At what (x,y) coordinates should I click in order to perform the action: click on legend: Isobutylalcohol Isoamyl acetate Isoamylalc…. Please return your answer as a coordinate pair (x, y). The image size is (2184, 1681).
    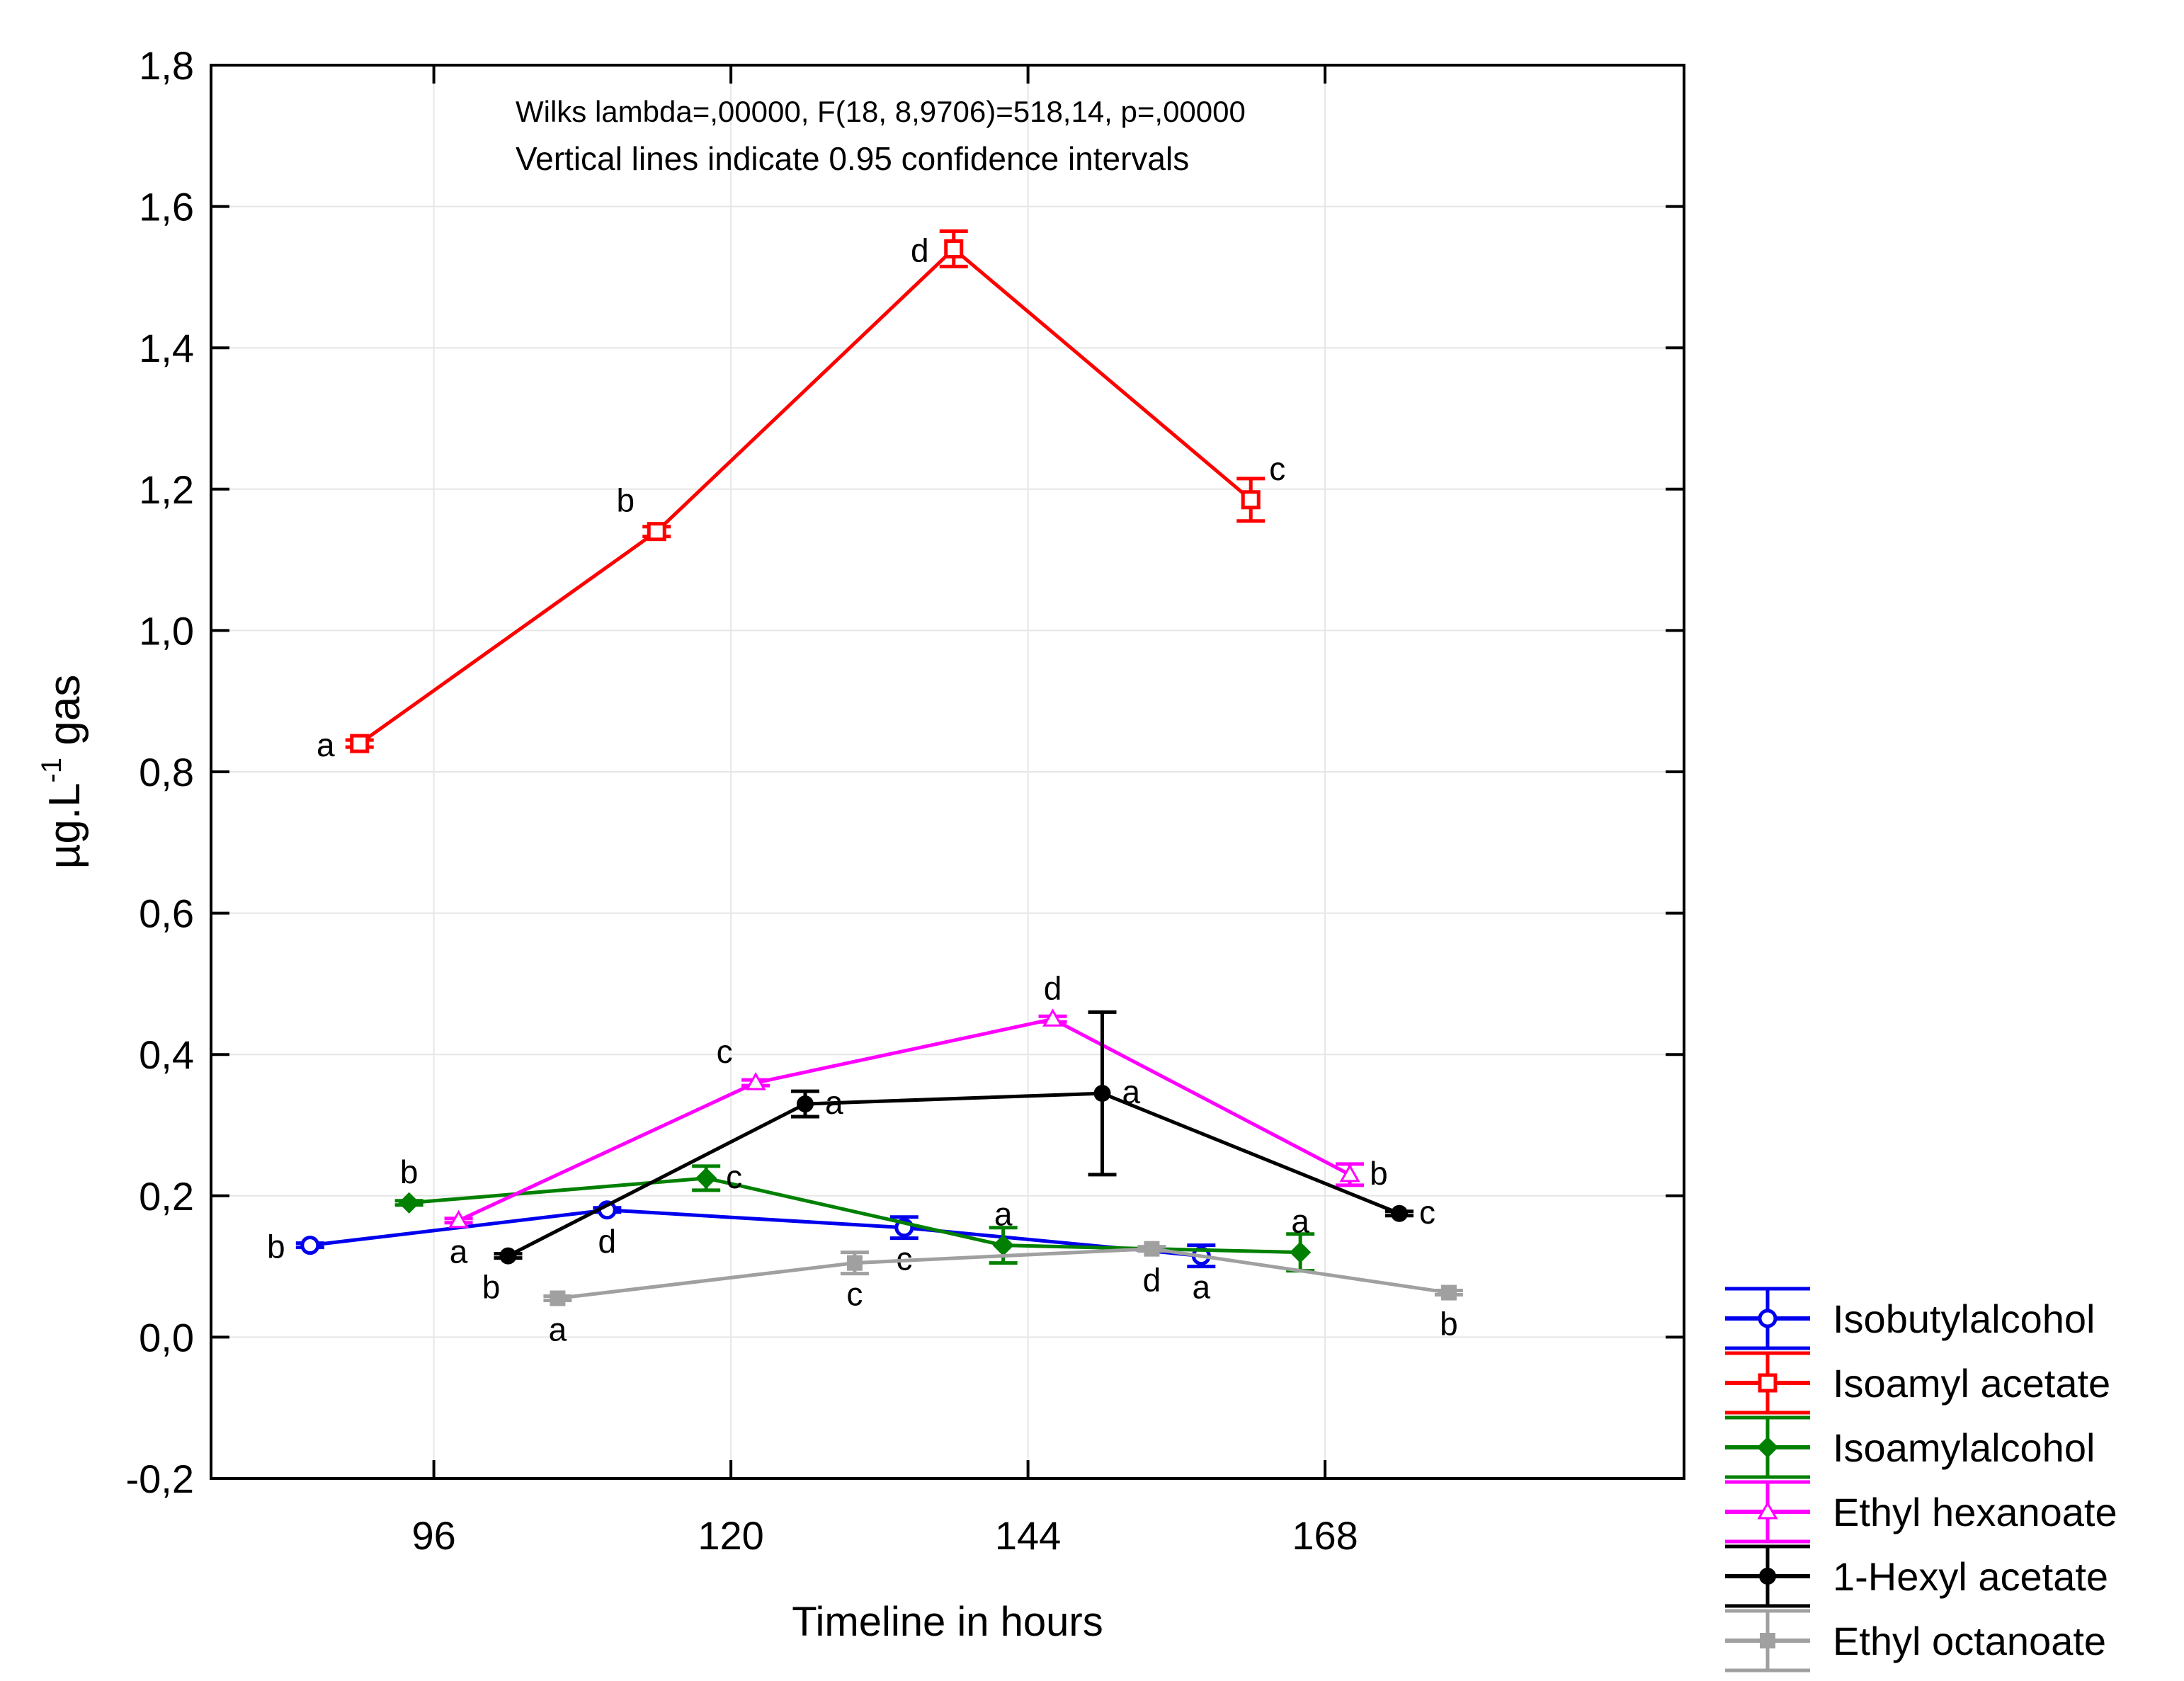
    Looking at the image, I should click on (1921, 1480).